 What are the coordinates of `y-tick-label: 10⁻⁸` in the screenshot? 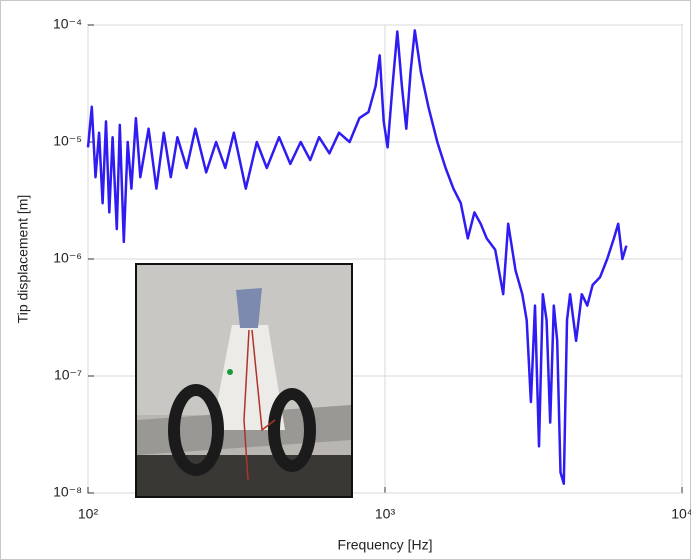 It's located at (67, 492).